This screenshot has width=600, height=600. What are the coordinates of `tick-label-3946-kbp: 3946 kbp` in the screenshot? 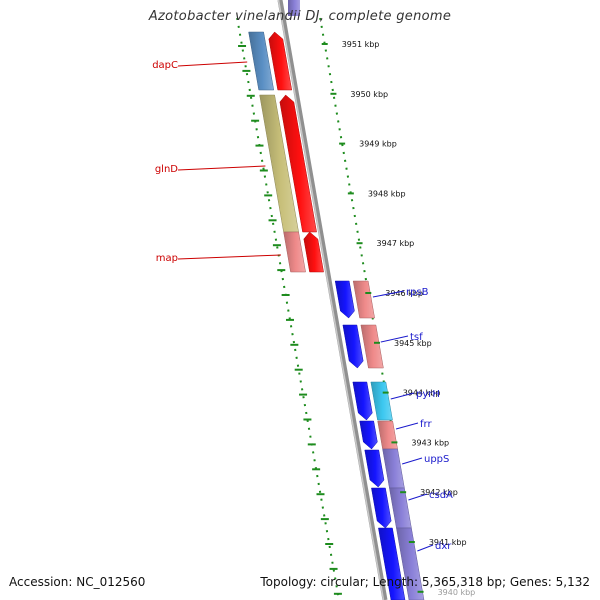 It's located at (404, 293).